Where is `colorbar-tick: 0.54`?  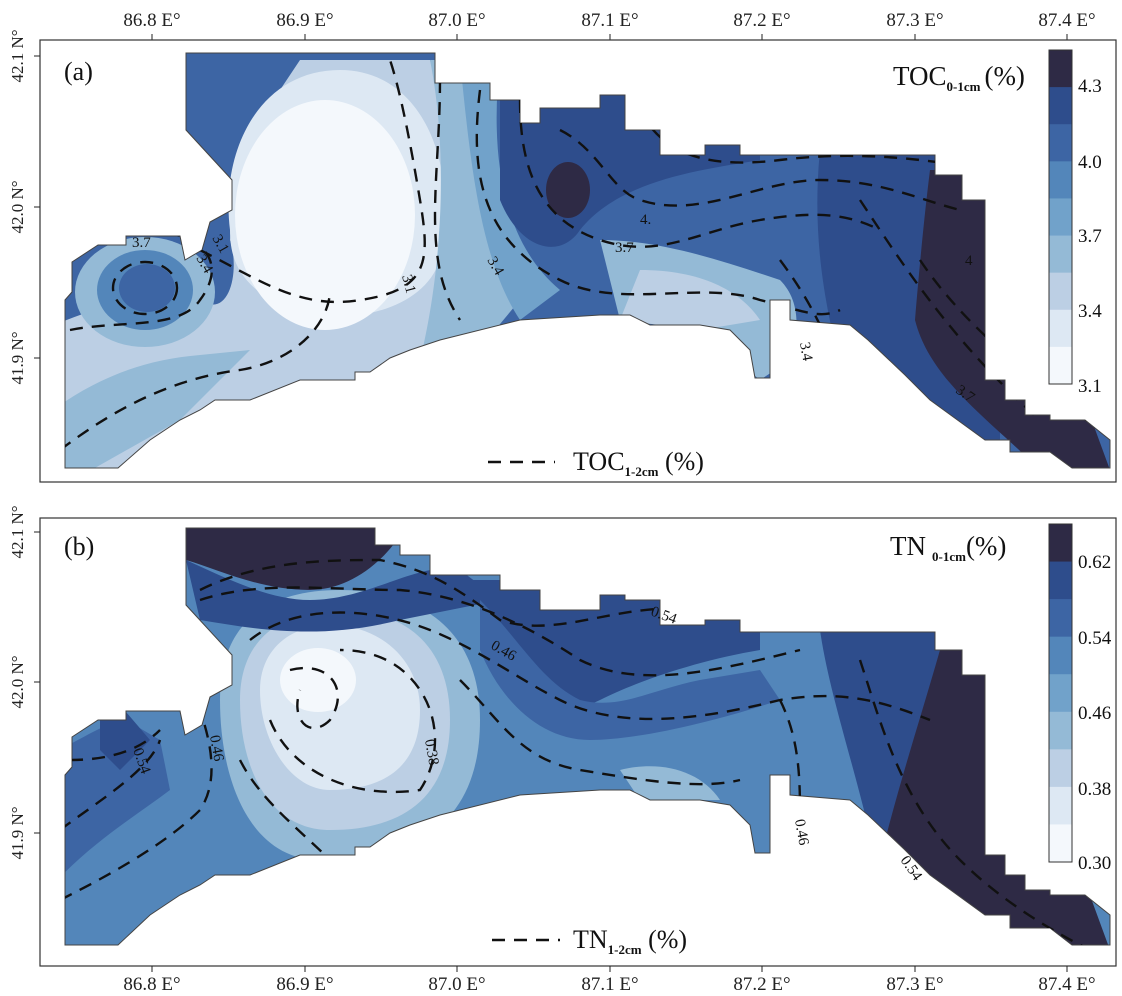
colorbar-tick: 0.54 is located at coordinates (1095, 638).